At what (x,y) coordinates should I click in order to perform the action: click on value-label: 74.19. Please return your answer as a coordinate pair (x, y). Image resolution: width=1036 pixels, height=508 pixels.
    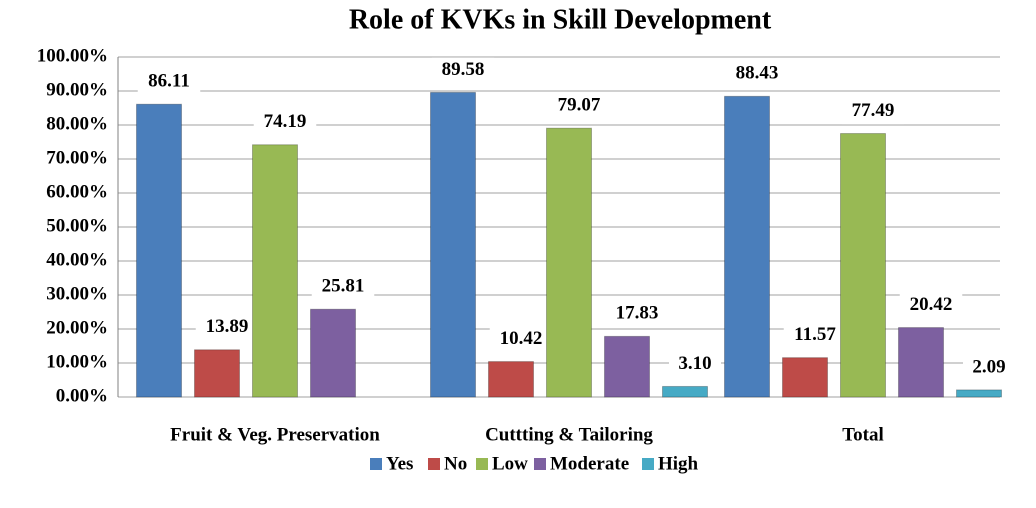
    Looking at the image, I should click on (285, 121).